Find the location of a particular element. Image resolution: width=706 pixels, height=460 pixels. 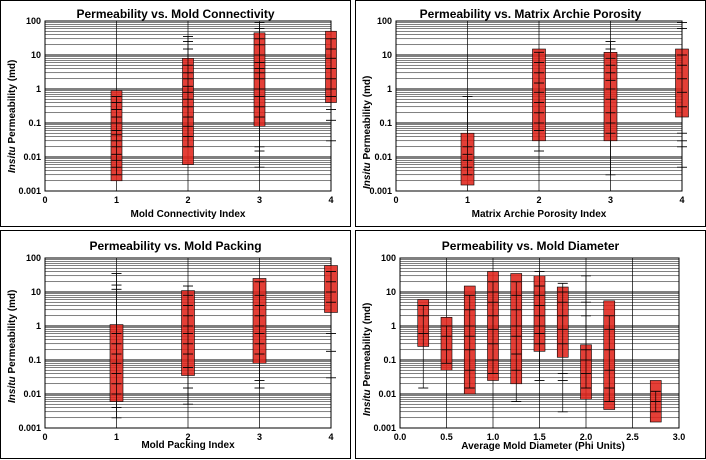

x-tick-label: 0.5 is located at coordinates (446, 437).